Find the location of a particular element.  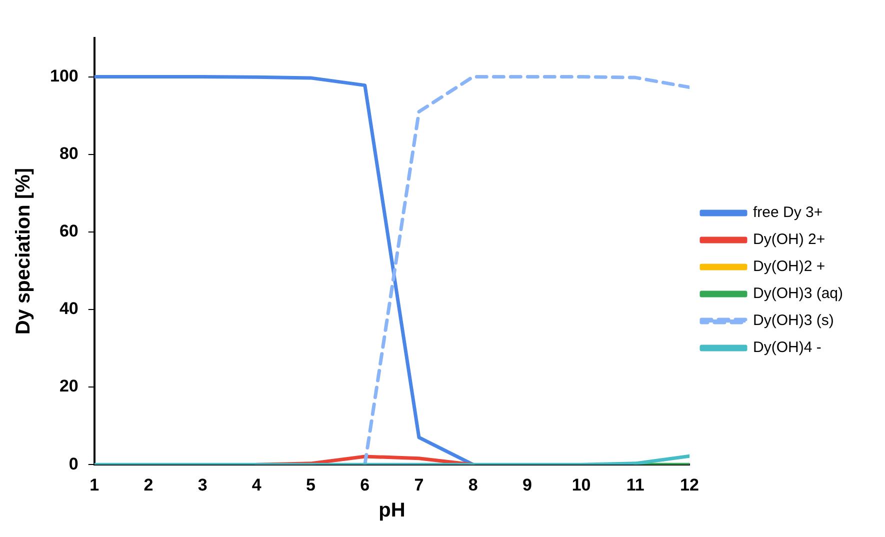

x-tick-label: 11 is located at coordinates (635, 484).